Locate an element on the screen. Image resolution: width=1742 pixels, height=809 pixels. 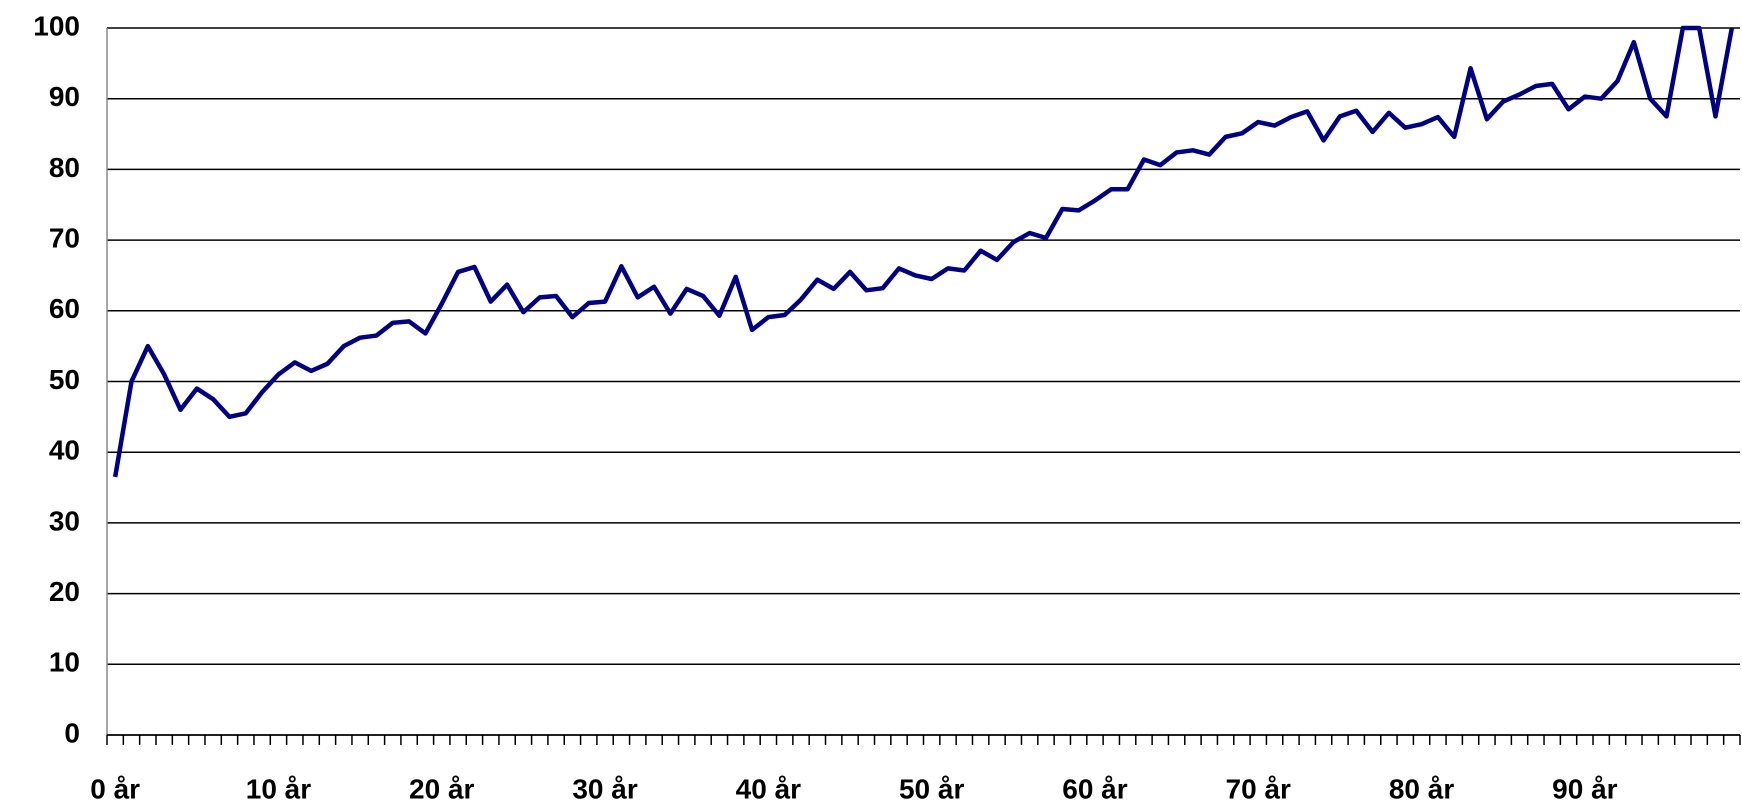
x-tick-label: 0 år is located at coordinates (115, 788).